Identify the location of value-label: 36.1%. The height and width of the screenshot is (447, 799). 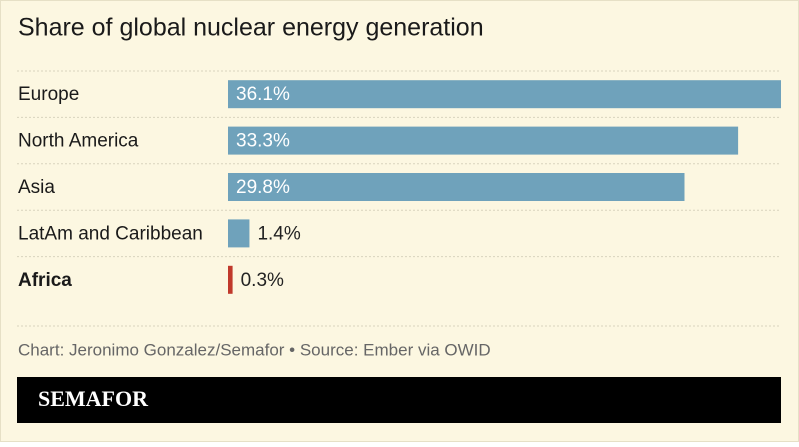
(263, 94).